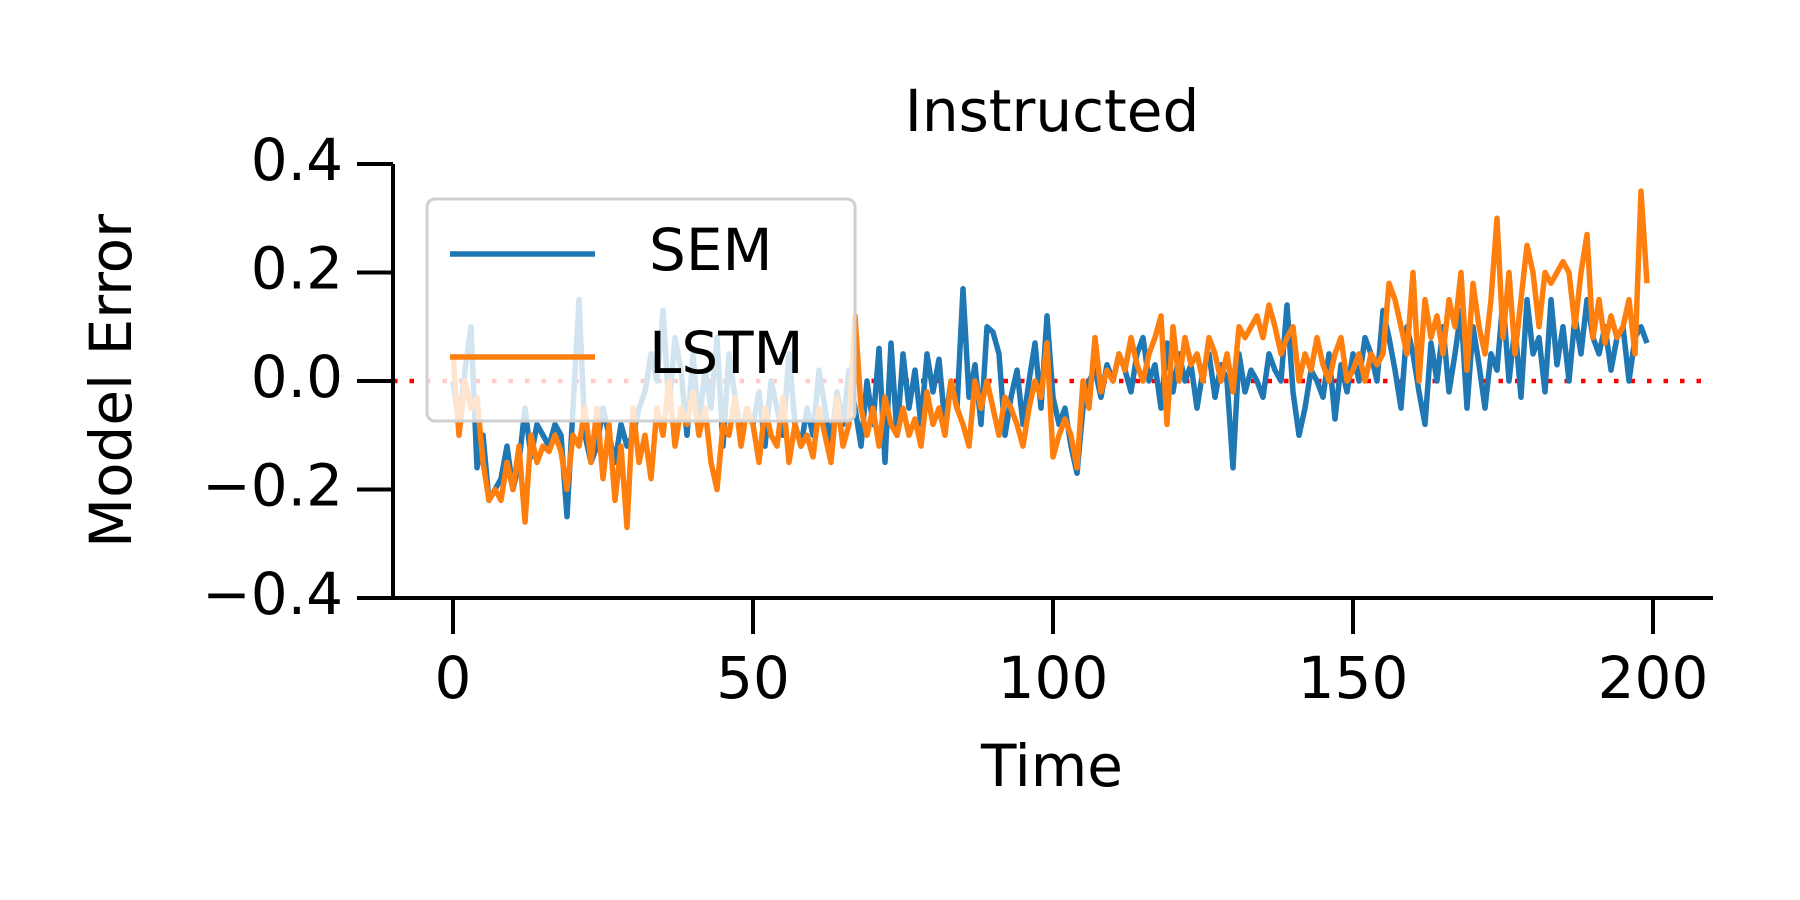 This screenshot has height=900, width=1800. I want to click on legend-label: LSTM, so click(726, 353).